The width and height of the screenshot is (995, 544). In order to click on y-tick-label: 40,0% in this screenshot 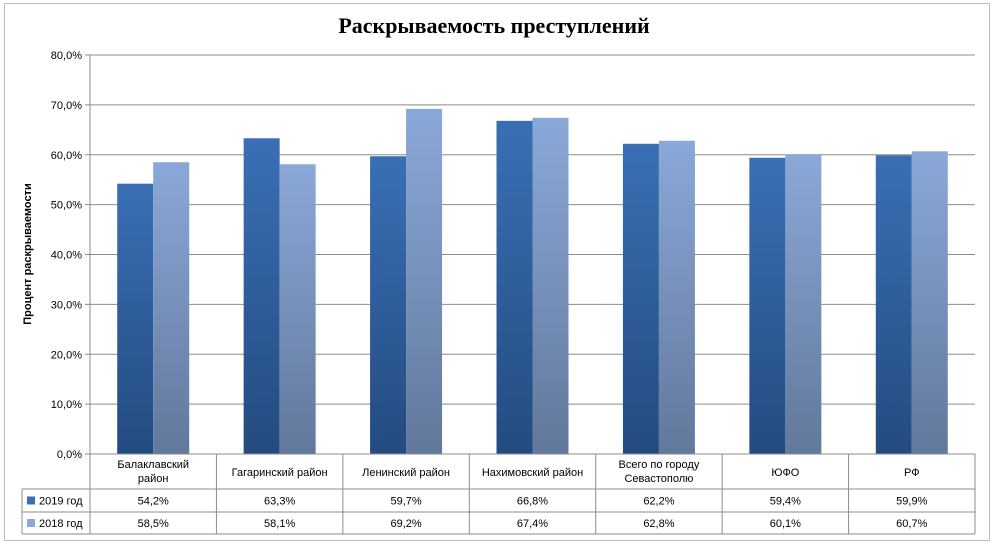, I will do `click(66, 256)`.